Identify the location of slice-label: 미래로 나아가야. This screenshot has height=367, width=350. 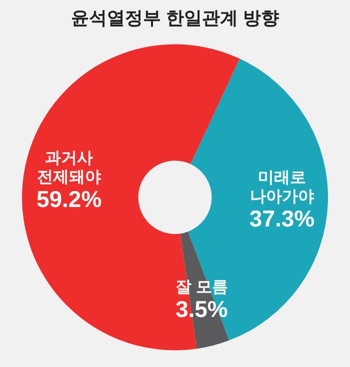
(282, 188).